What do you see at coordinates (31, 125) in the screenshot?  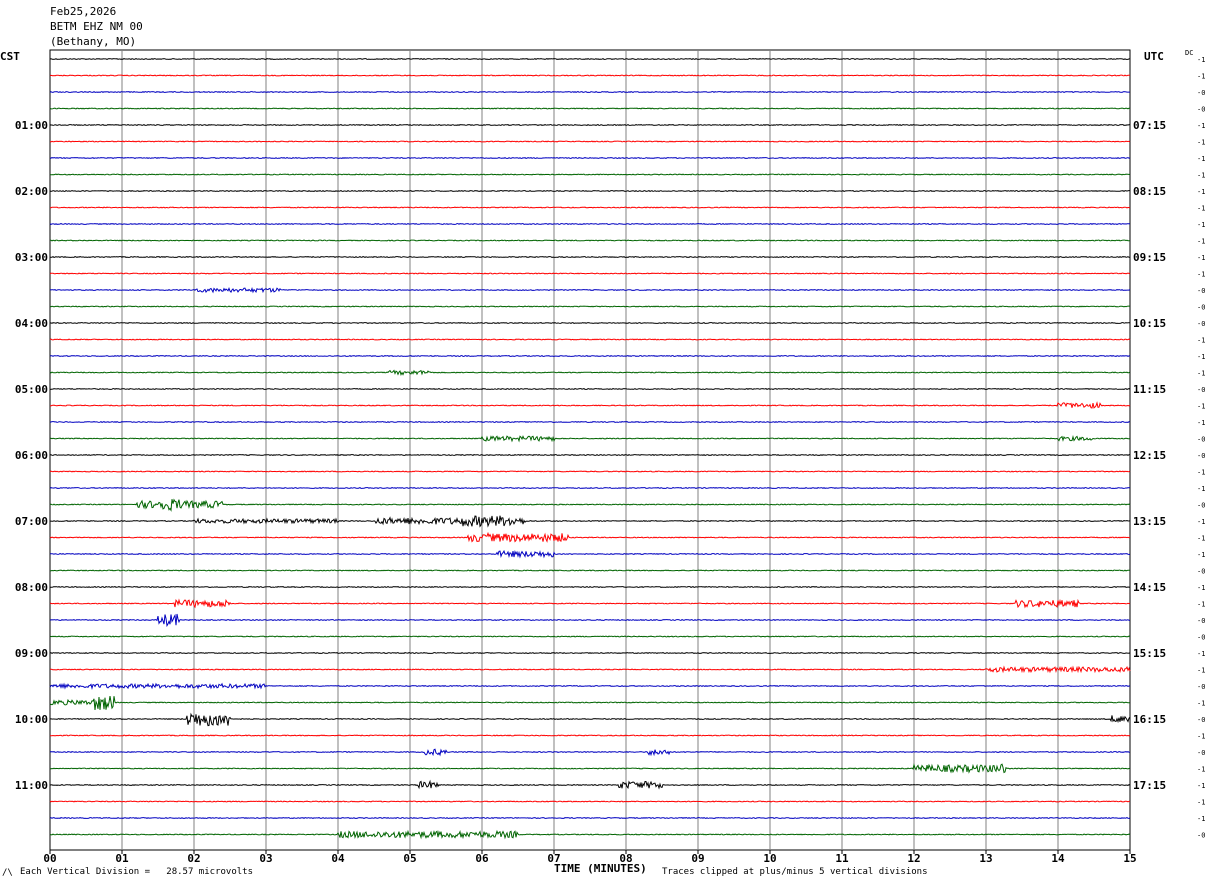 I see `cst-hour-label: 01:00` at bounding box center [31, 125].